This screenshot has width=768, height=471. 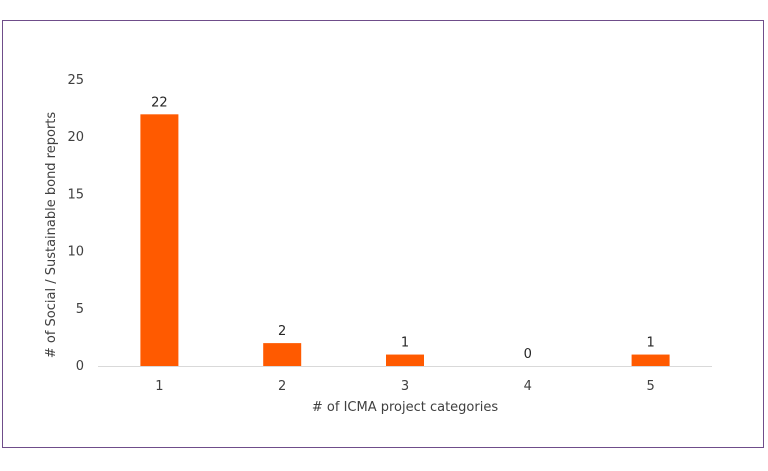 What do you see at coordinates (75, 137) in the screenshot?
I see `y-tick-label: 20` at bounding box center [75, 137].